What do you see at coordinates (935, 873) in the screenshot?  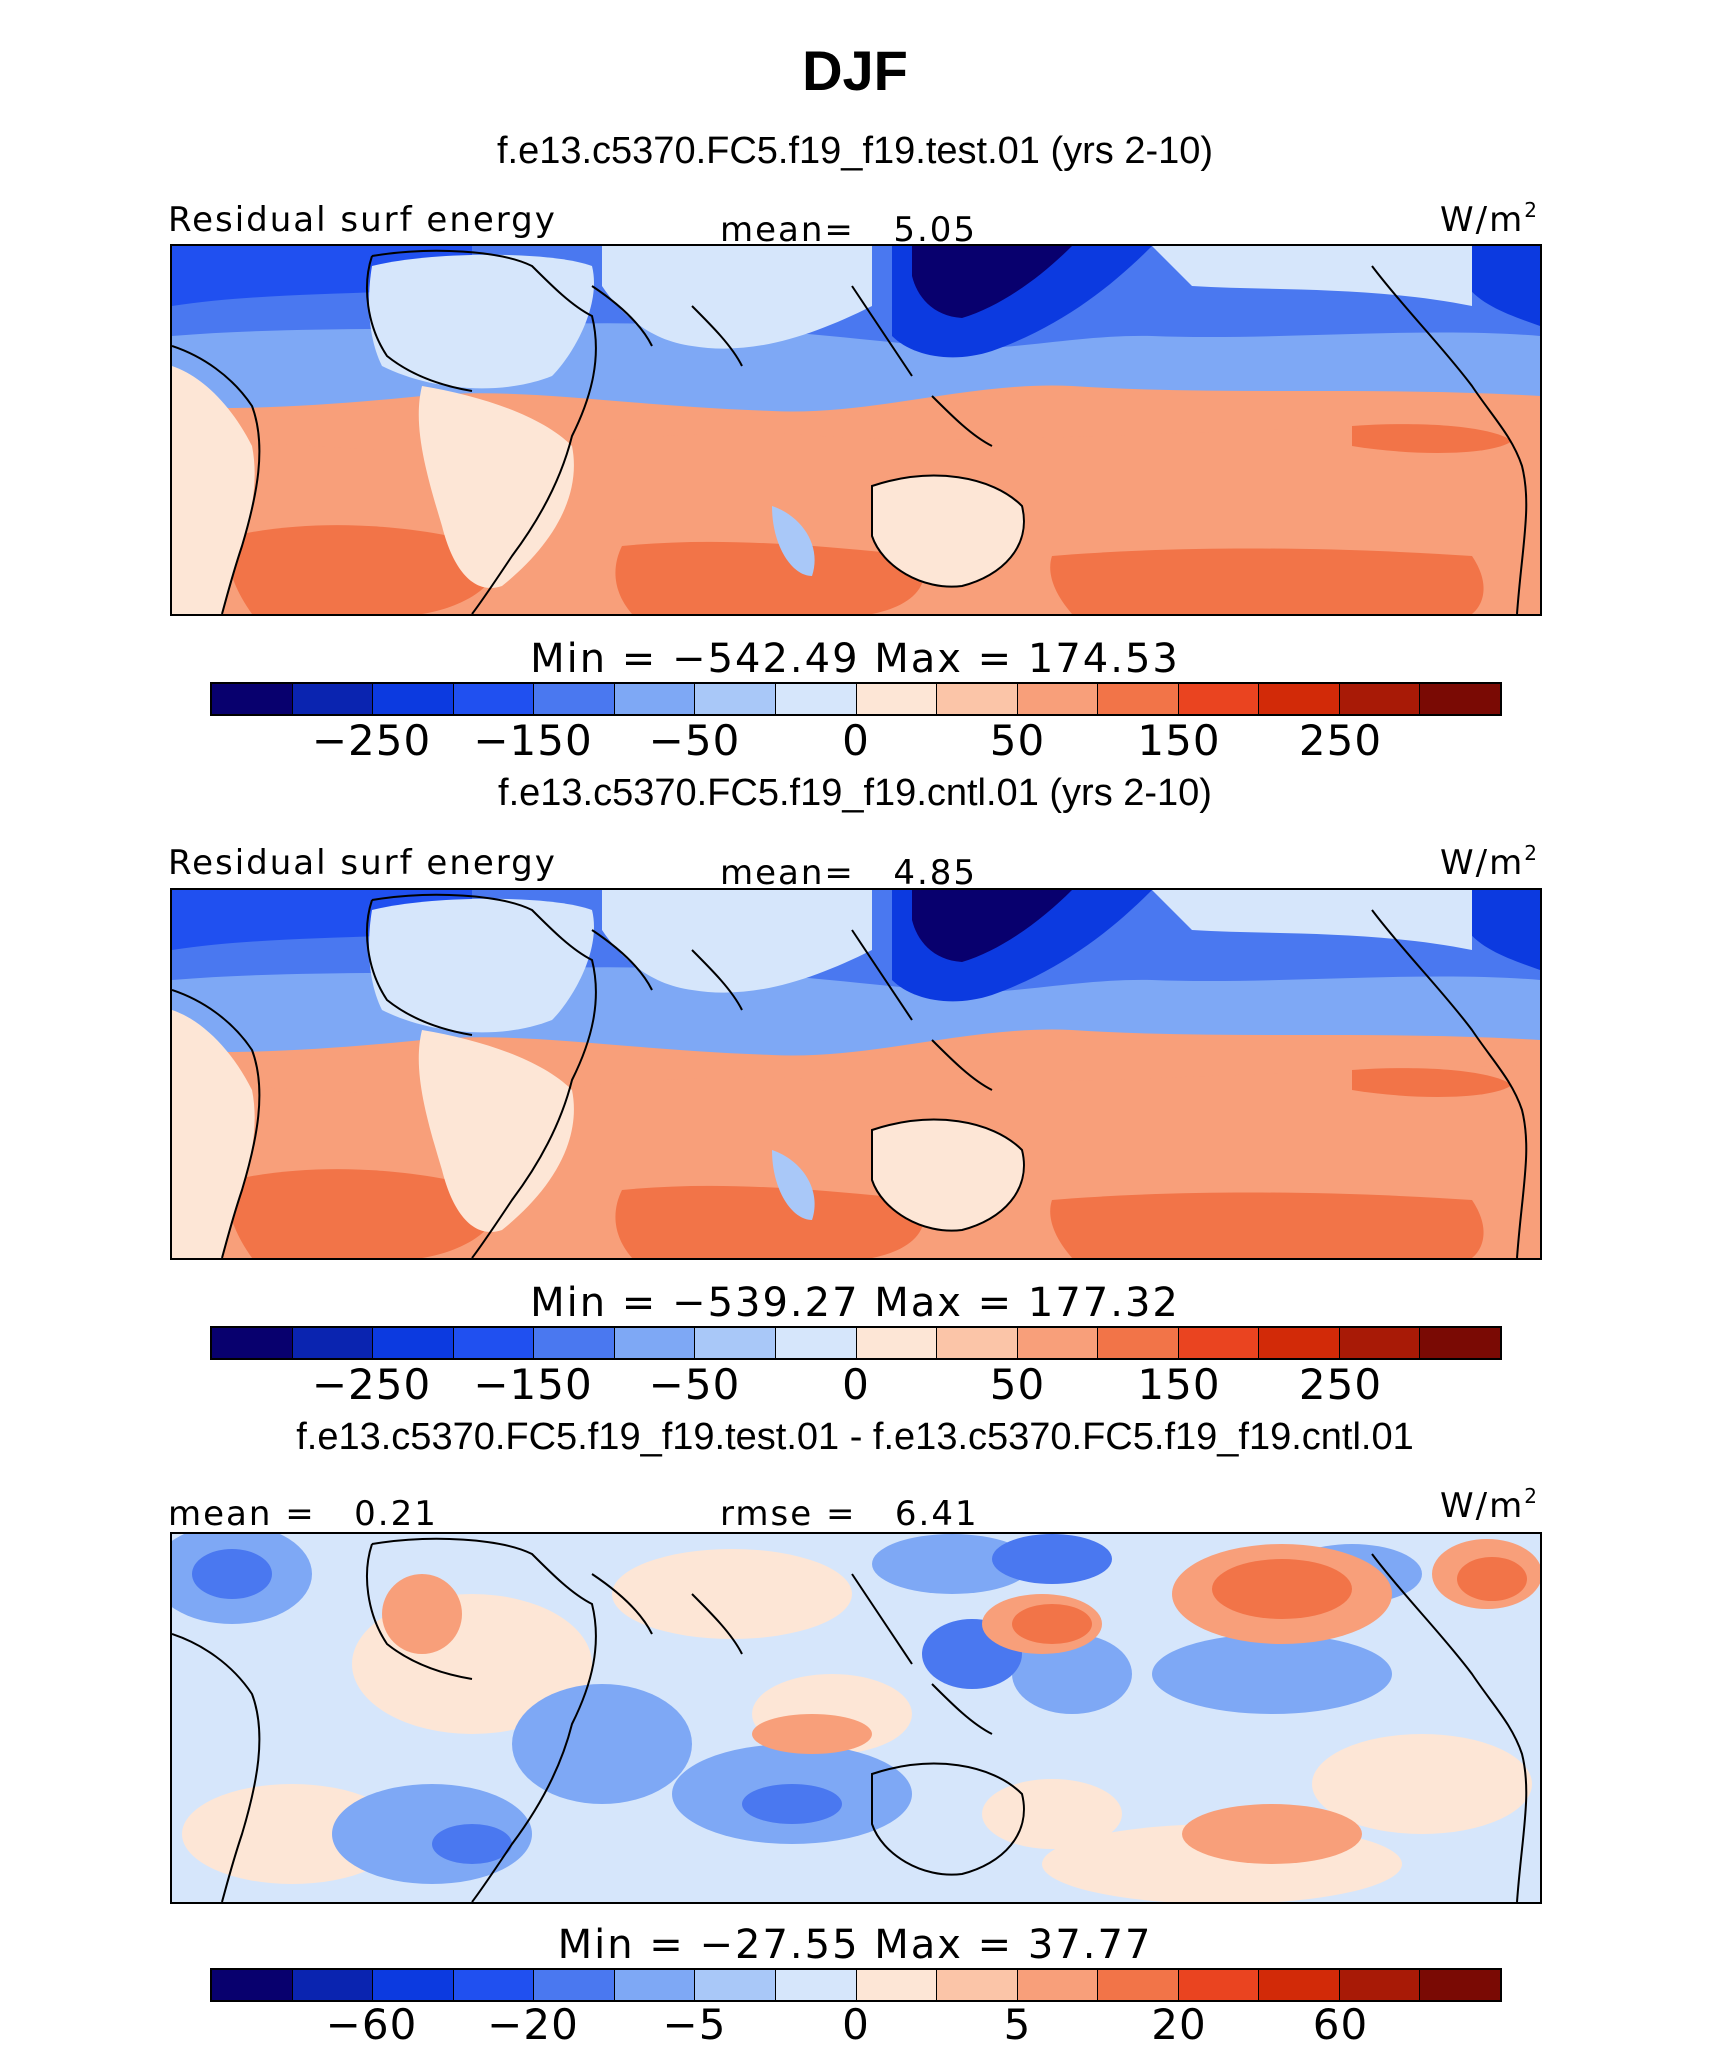 I see `panel2-mean-value: 4.85` at bounding box center [935, 873].